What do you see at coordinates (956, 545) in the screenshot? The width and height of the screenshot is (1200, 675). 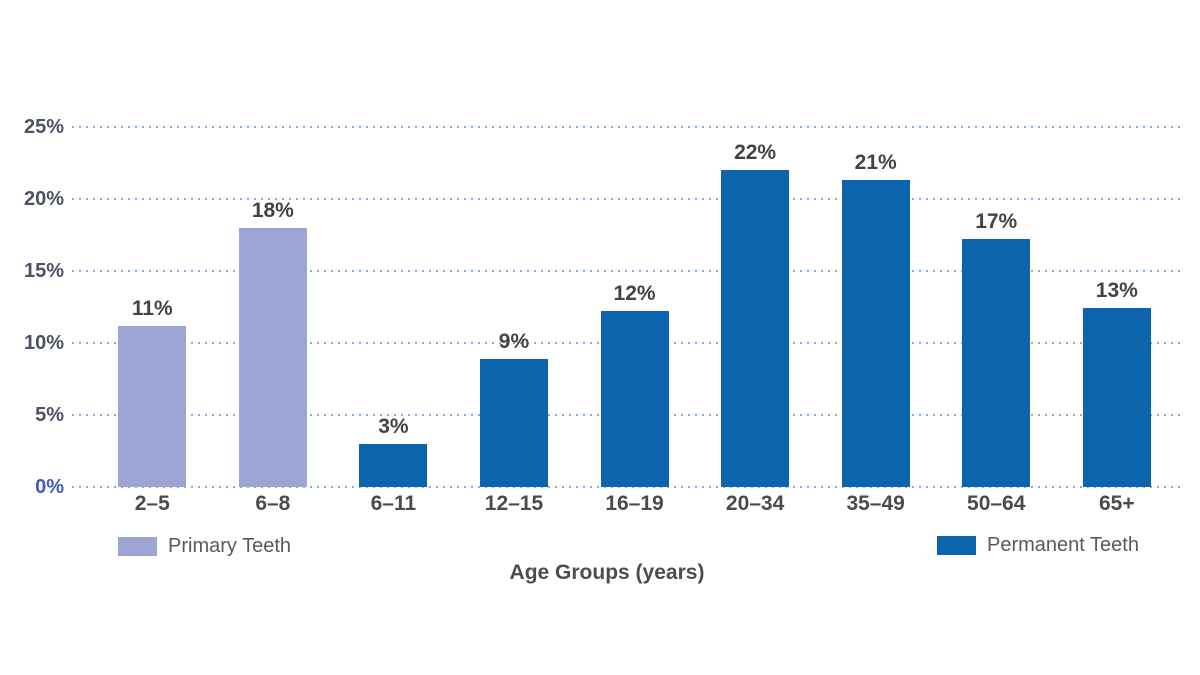 I see `legend-swatch-permanent-icon` at bounding box center [956, 545].